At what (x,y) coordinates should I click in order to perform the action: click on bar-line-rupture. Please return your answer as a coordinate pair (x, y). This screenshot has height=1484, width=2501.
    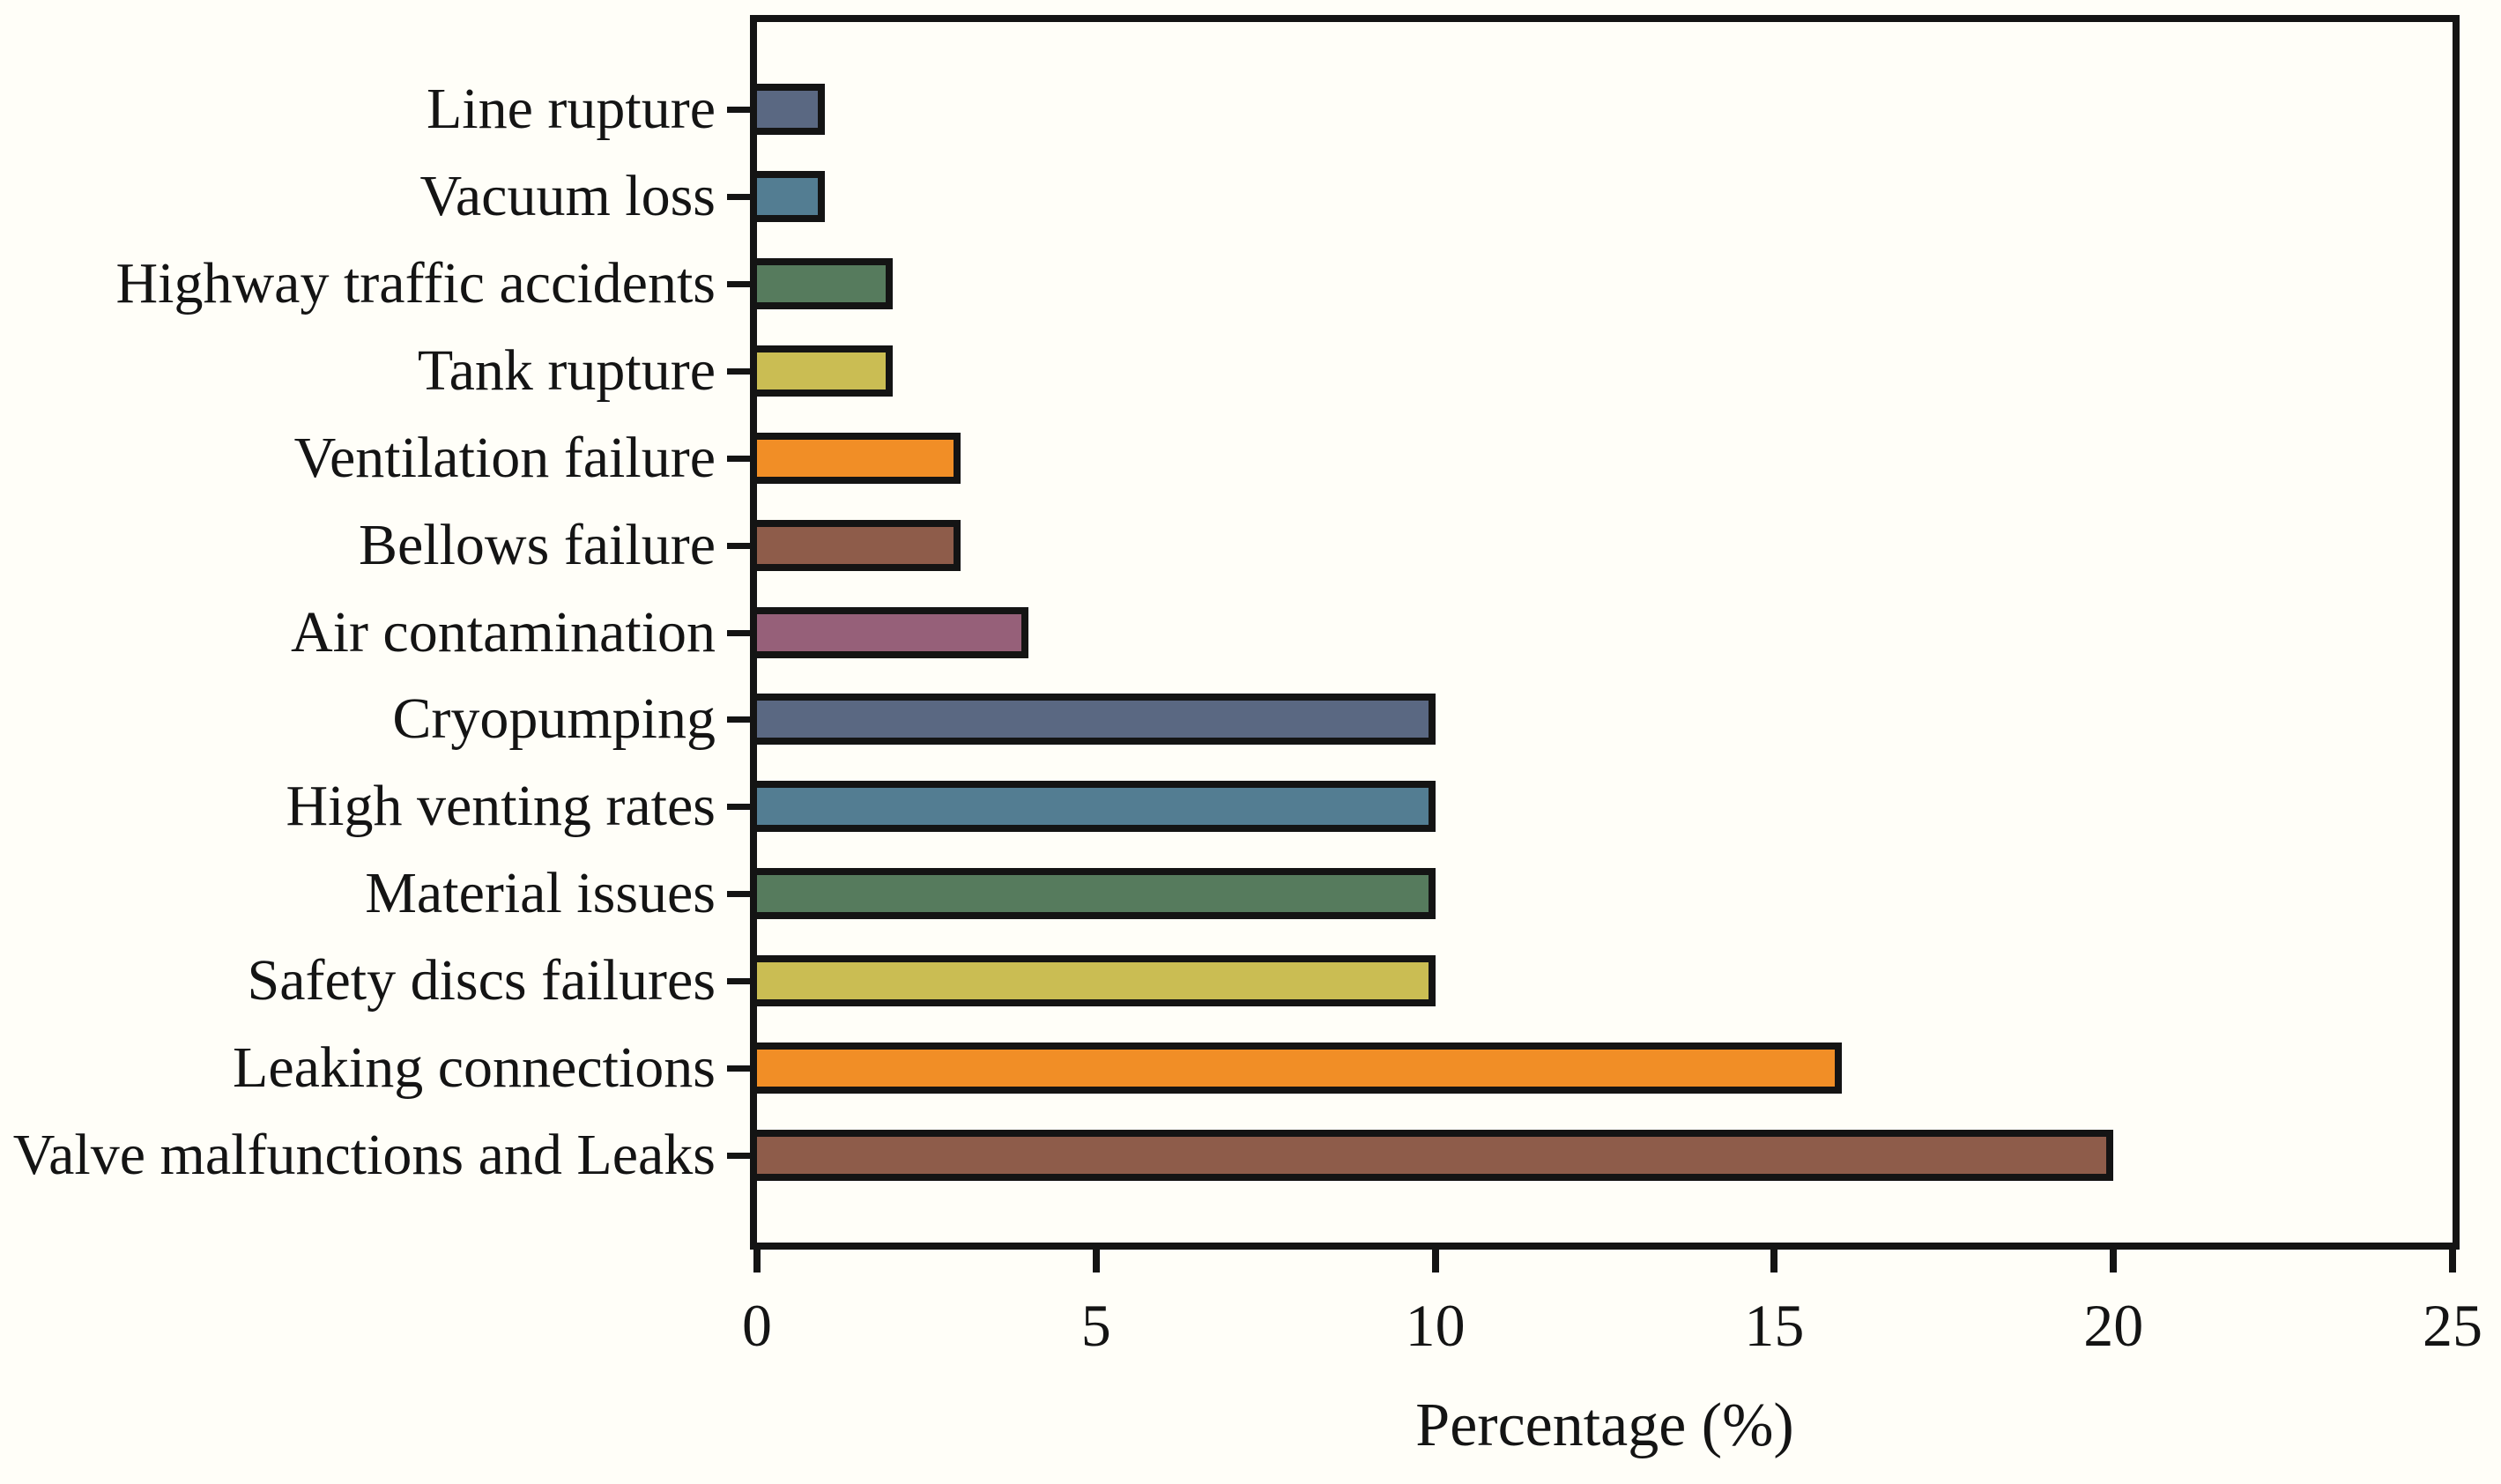
    Looking at the image, I should click on (791, 109).